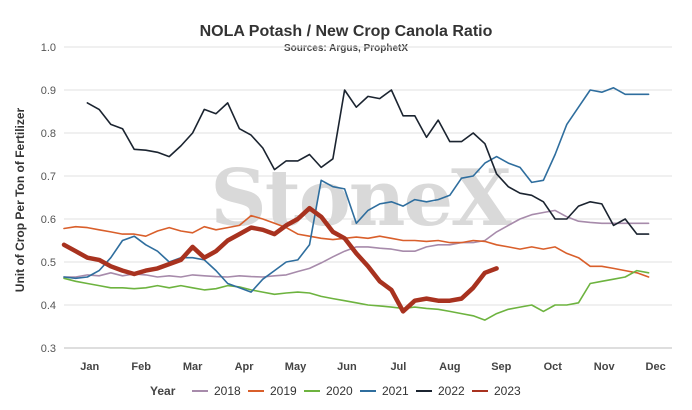  What do you see at coordinates (346, 48) in the screenshot?
I see `chart-subtitle: Sources: Argus, ProphetX` at bounding box center [346, 48].